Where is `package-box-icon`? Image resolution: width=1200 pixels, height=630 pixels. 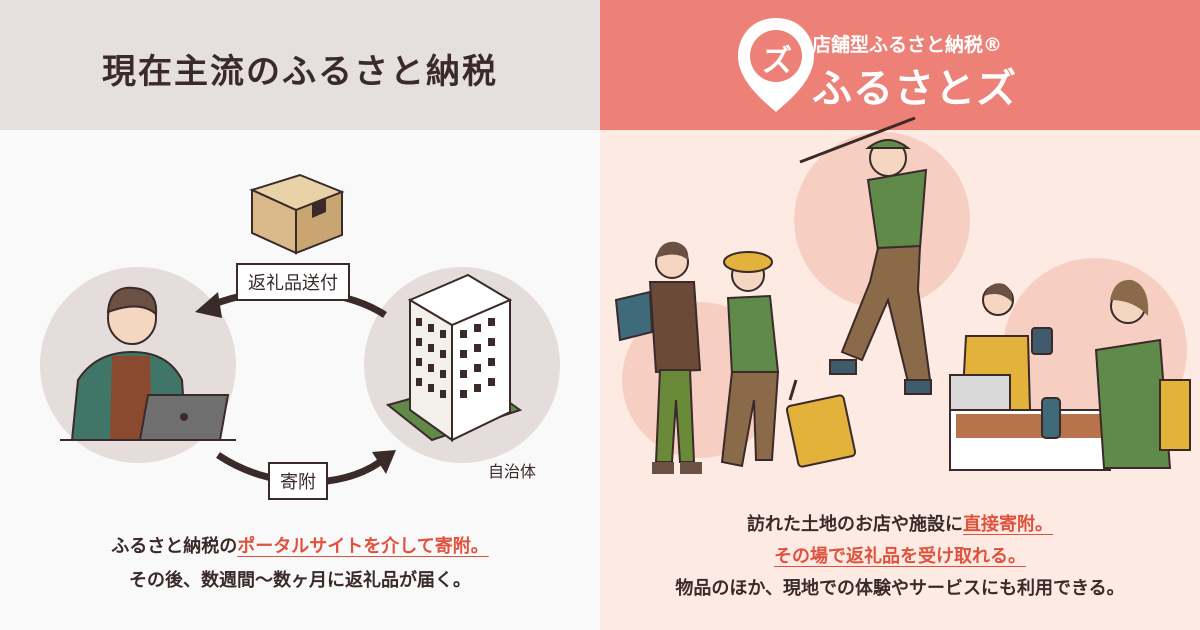 package-box-icon is located at coordinates (297, 214).